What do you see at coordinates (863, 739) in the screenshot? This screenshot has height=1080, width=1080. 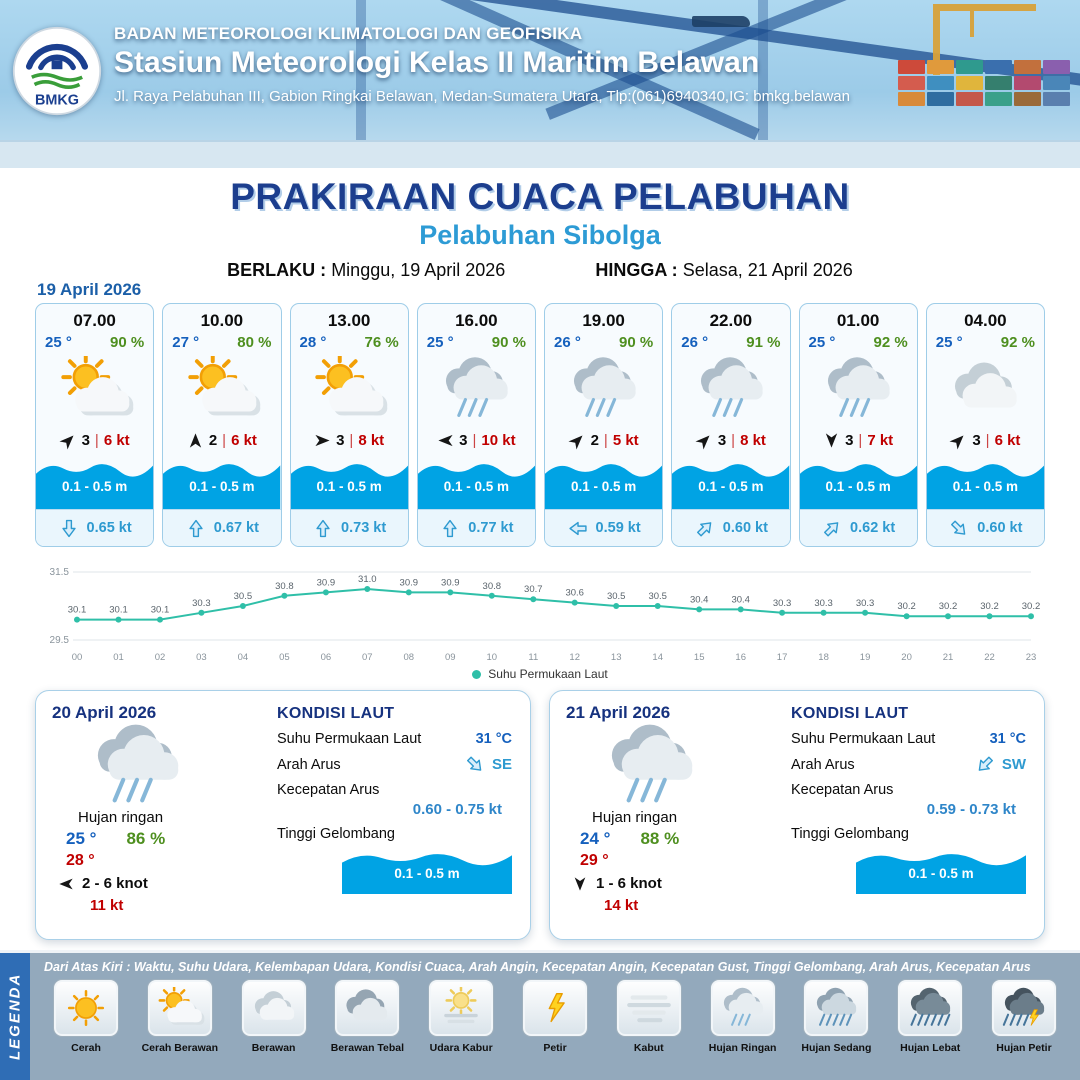 I see `sst-label: Suhu Permukaan Laut` at bounding box center [863, 739].